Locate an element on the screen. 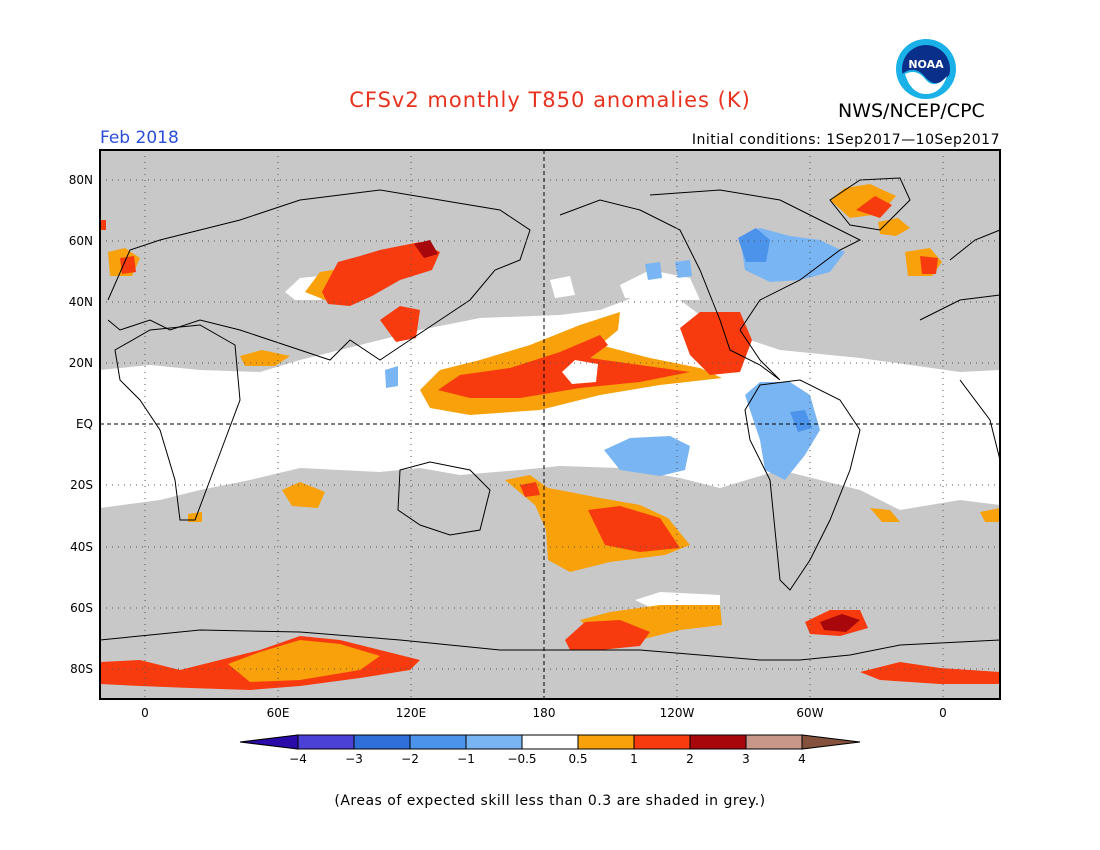 This screenshot has height=850, width=1100. lat-label: 80S is located at coordinates (81, 669).